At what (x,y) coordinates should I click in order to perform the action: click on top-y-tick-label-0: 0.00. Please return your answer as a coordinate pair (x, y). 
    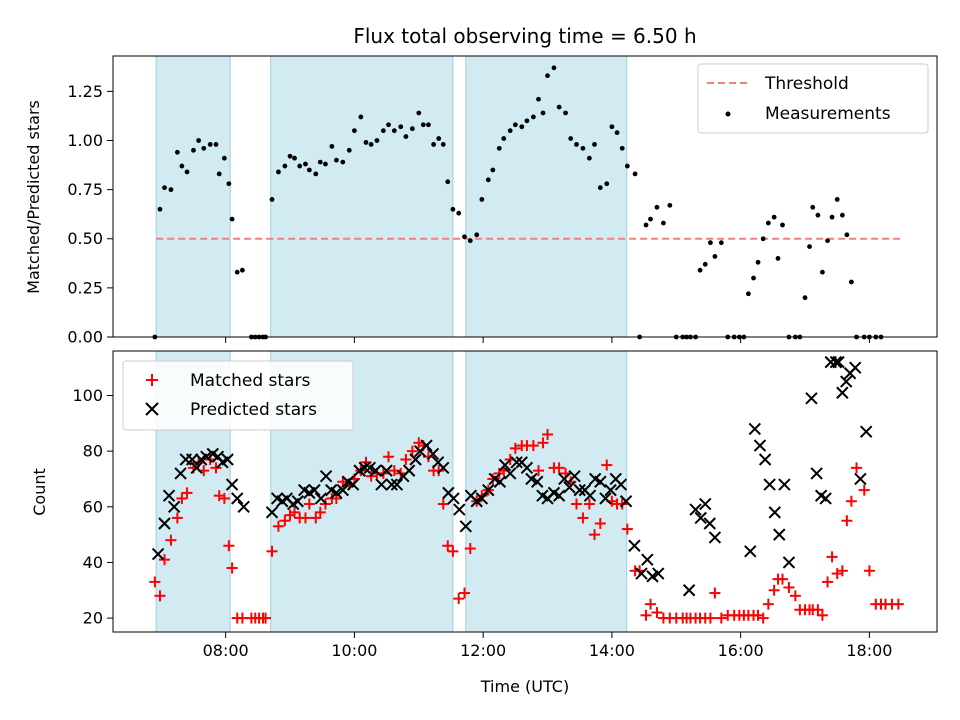
    Looking at the image, I should click on (85, 337).